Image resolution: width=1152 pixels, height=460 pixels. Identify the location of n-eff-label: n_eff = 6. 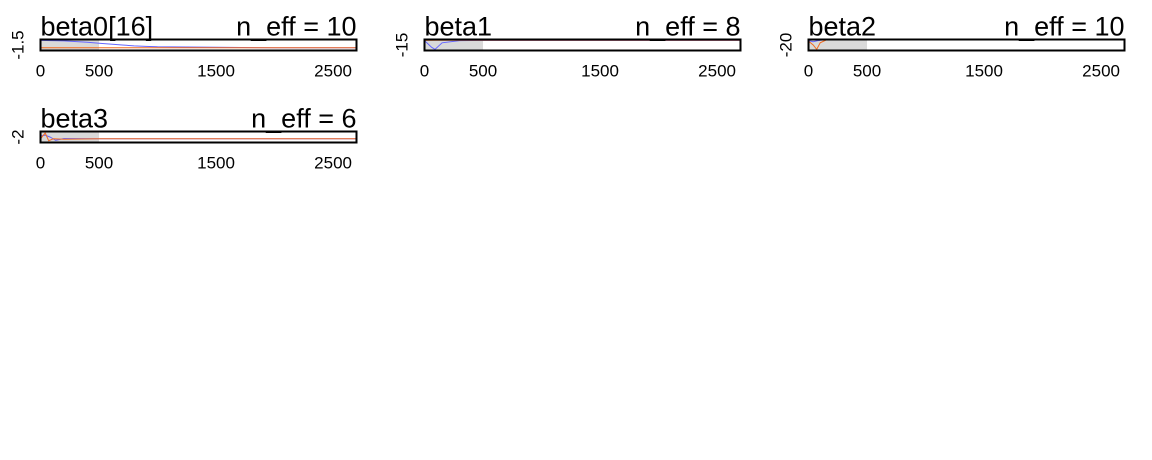
(303, 119).